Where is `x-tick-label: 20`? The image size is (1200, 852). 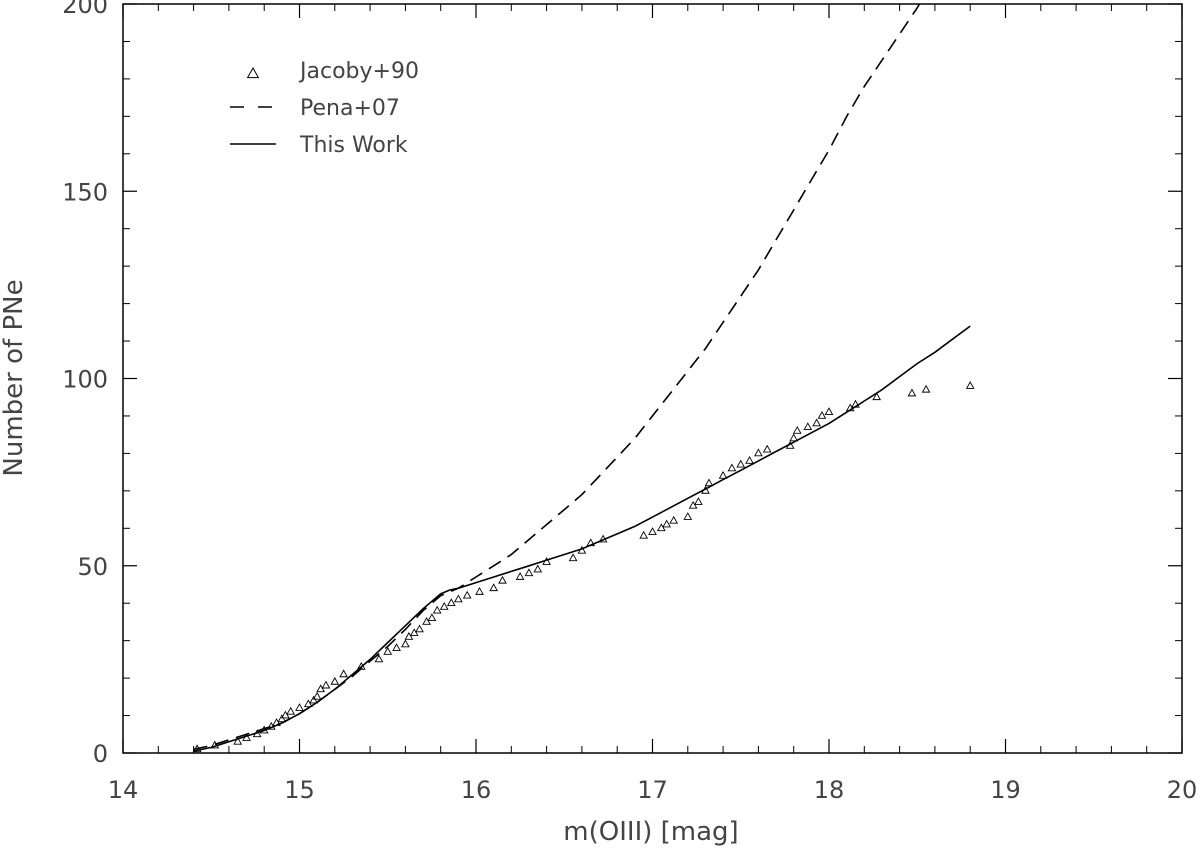 x-tick-label: 20 is located at coordinates (1182, 790).